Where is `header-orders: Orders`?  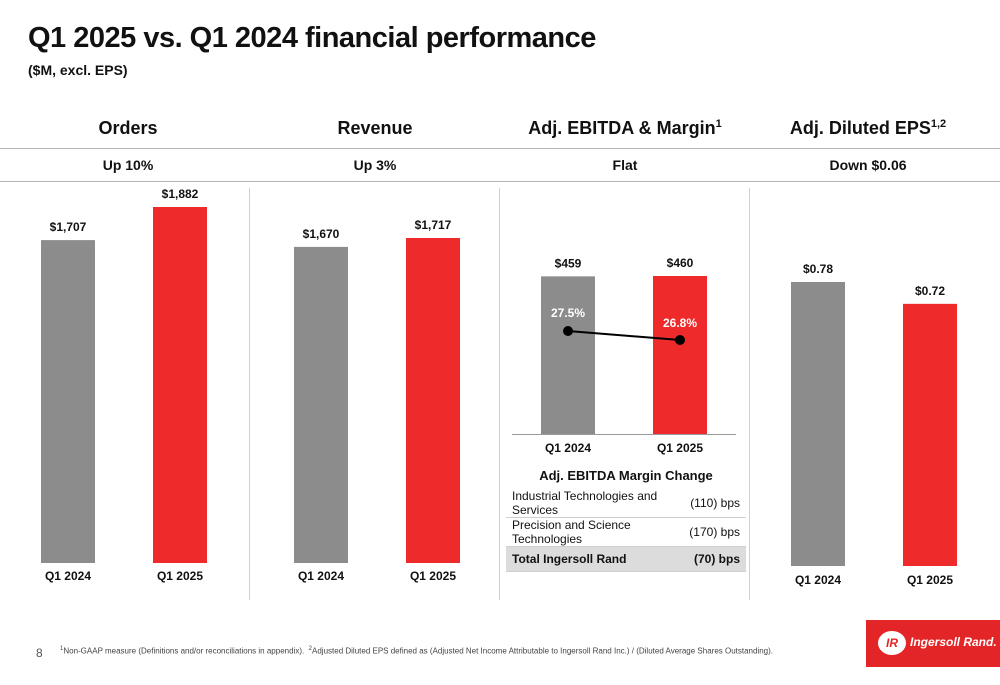 header-orders: Orders is located at coordinates (128, 128).